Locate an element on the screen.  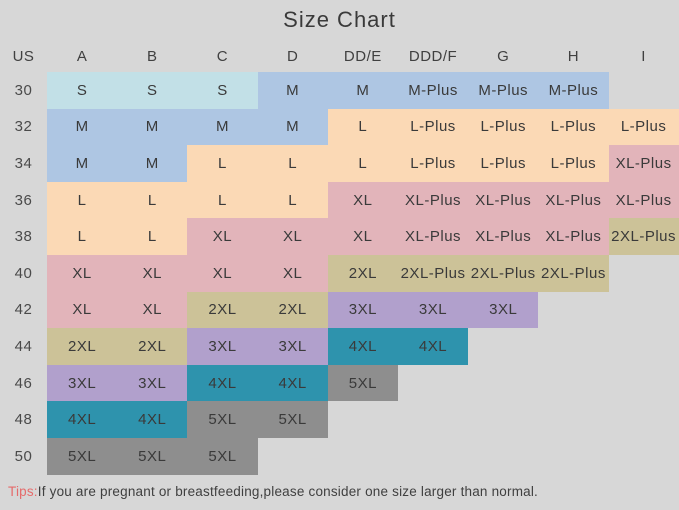
row-label: 30 is located at coordinates (23, 90).